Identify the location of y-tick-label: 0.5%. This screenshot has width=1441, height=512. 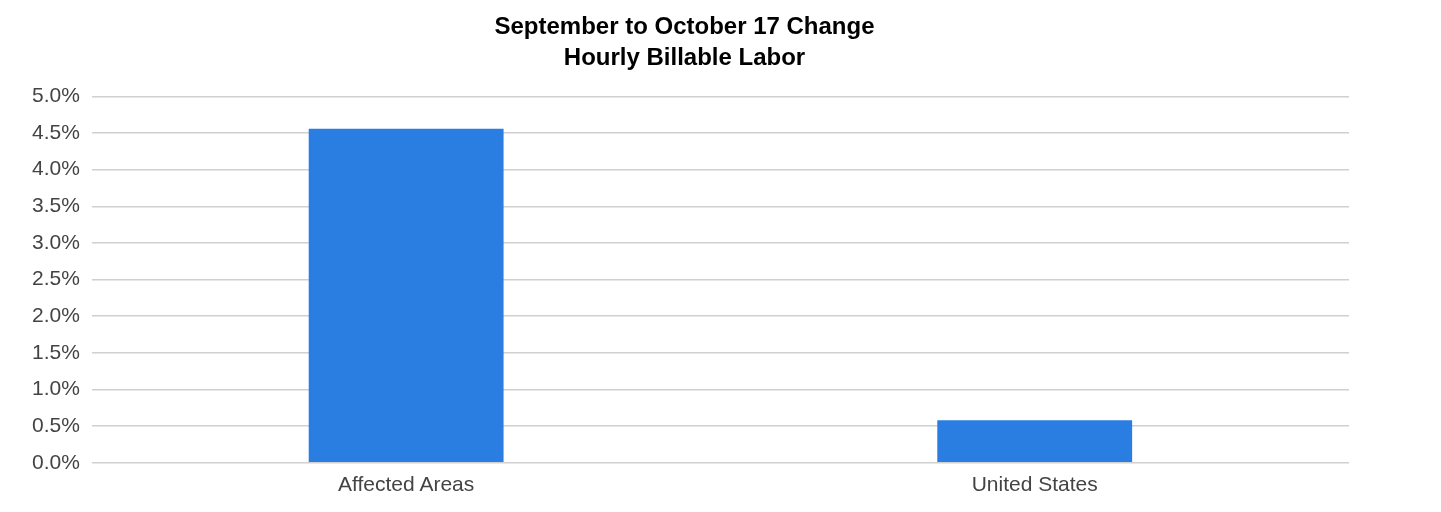
(55, 424).